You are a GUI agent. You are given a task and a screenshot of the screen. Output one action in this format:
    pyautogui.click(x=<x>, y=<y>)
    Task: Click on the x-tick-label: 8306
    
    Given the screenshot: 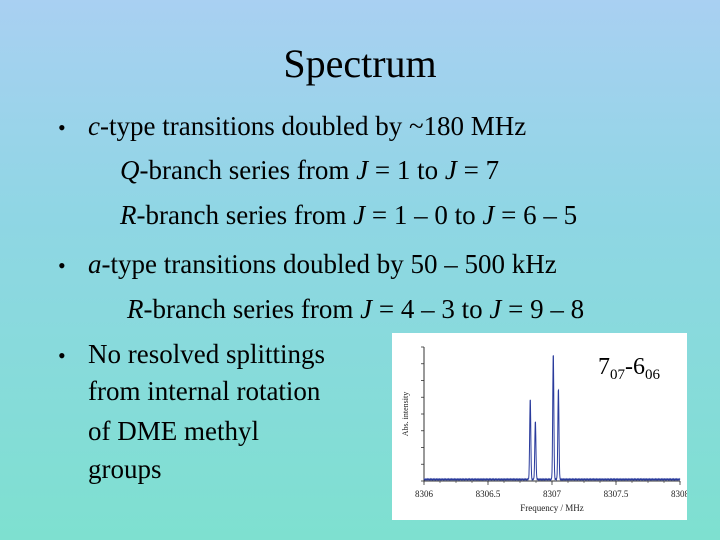 What is the action you would take?
    pyautogui.click(x=424, y=494)
    